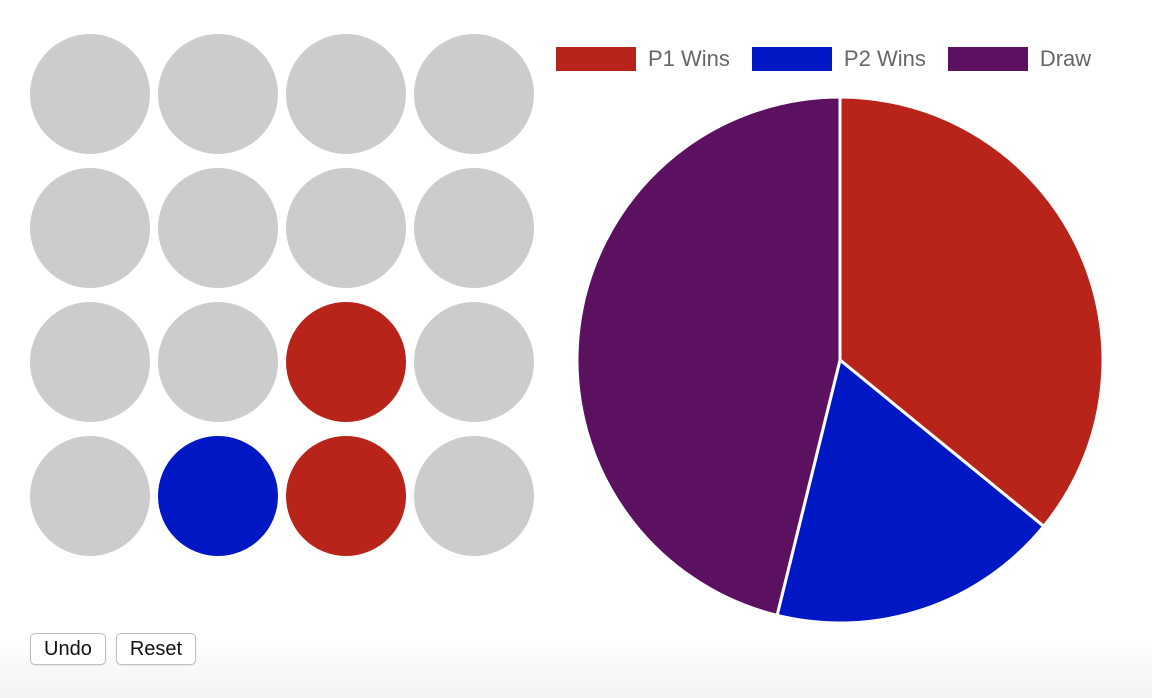 The width and height of the screenshot is (1152, 698). Describe the element at coordinates (838, 59) in the screenshot. I see `legend-item: P2 Wins` at that location.